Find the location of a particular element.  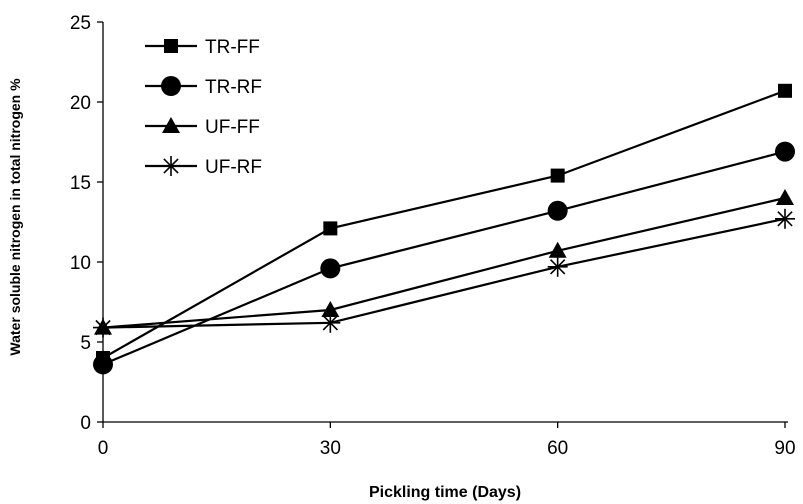

y-tick-label: 25 is located at coordinates (80, 23).